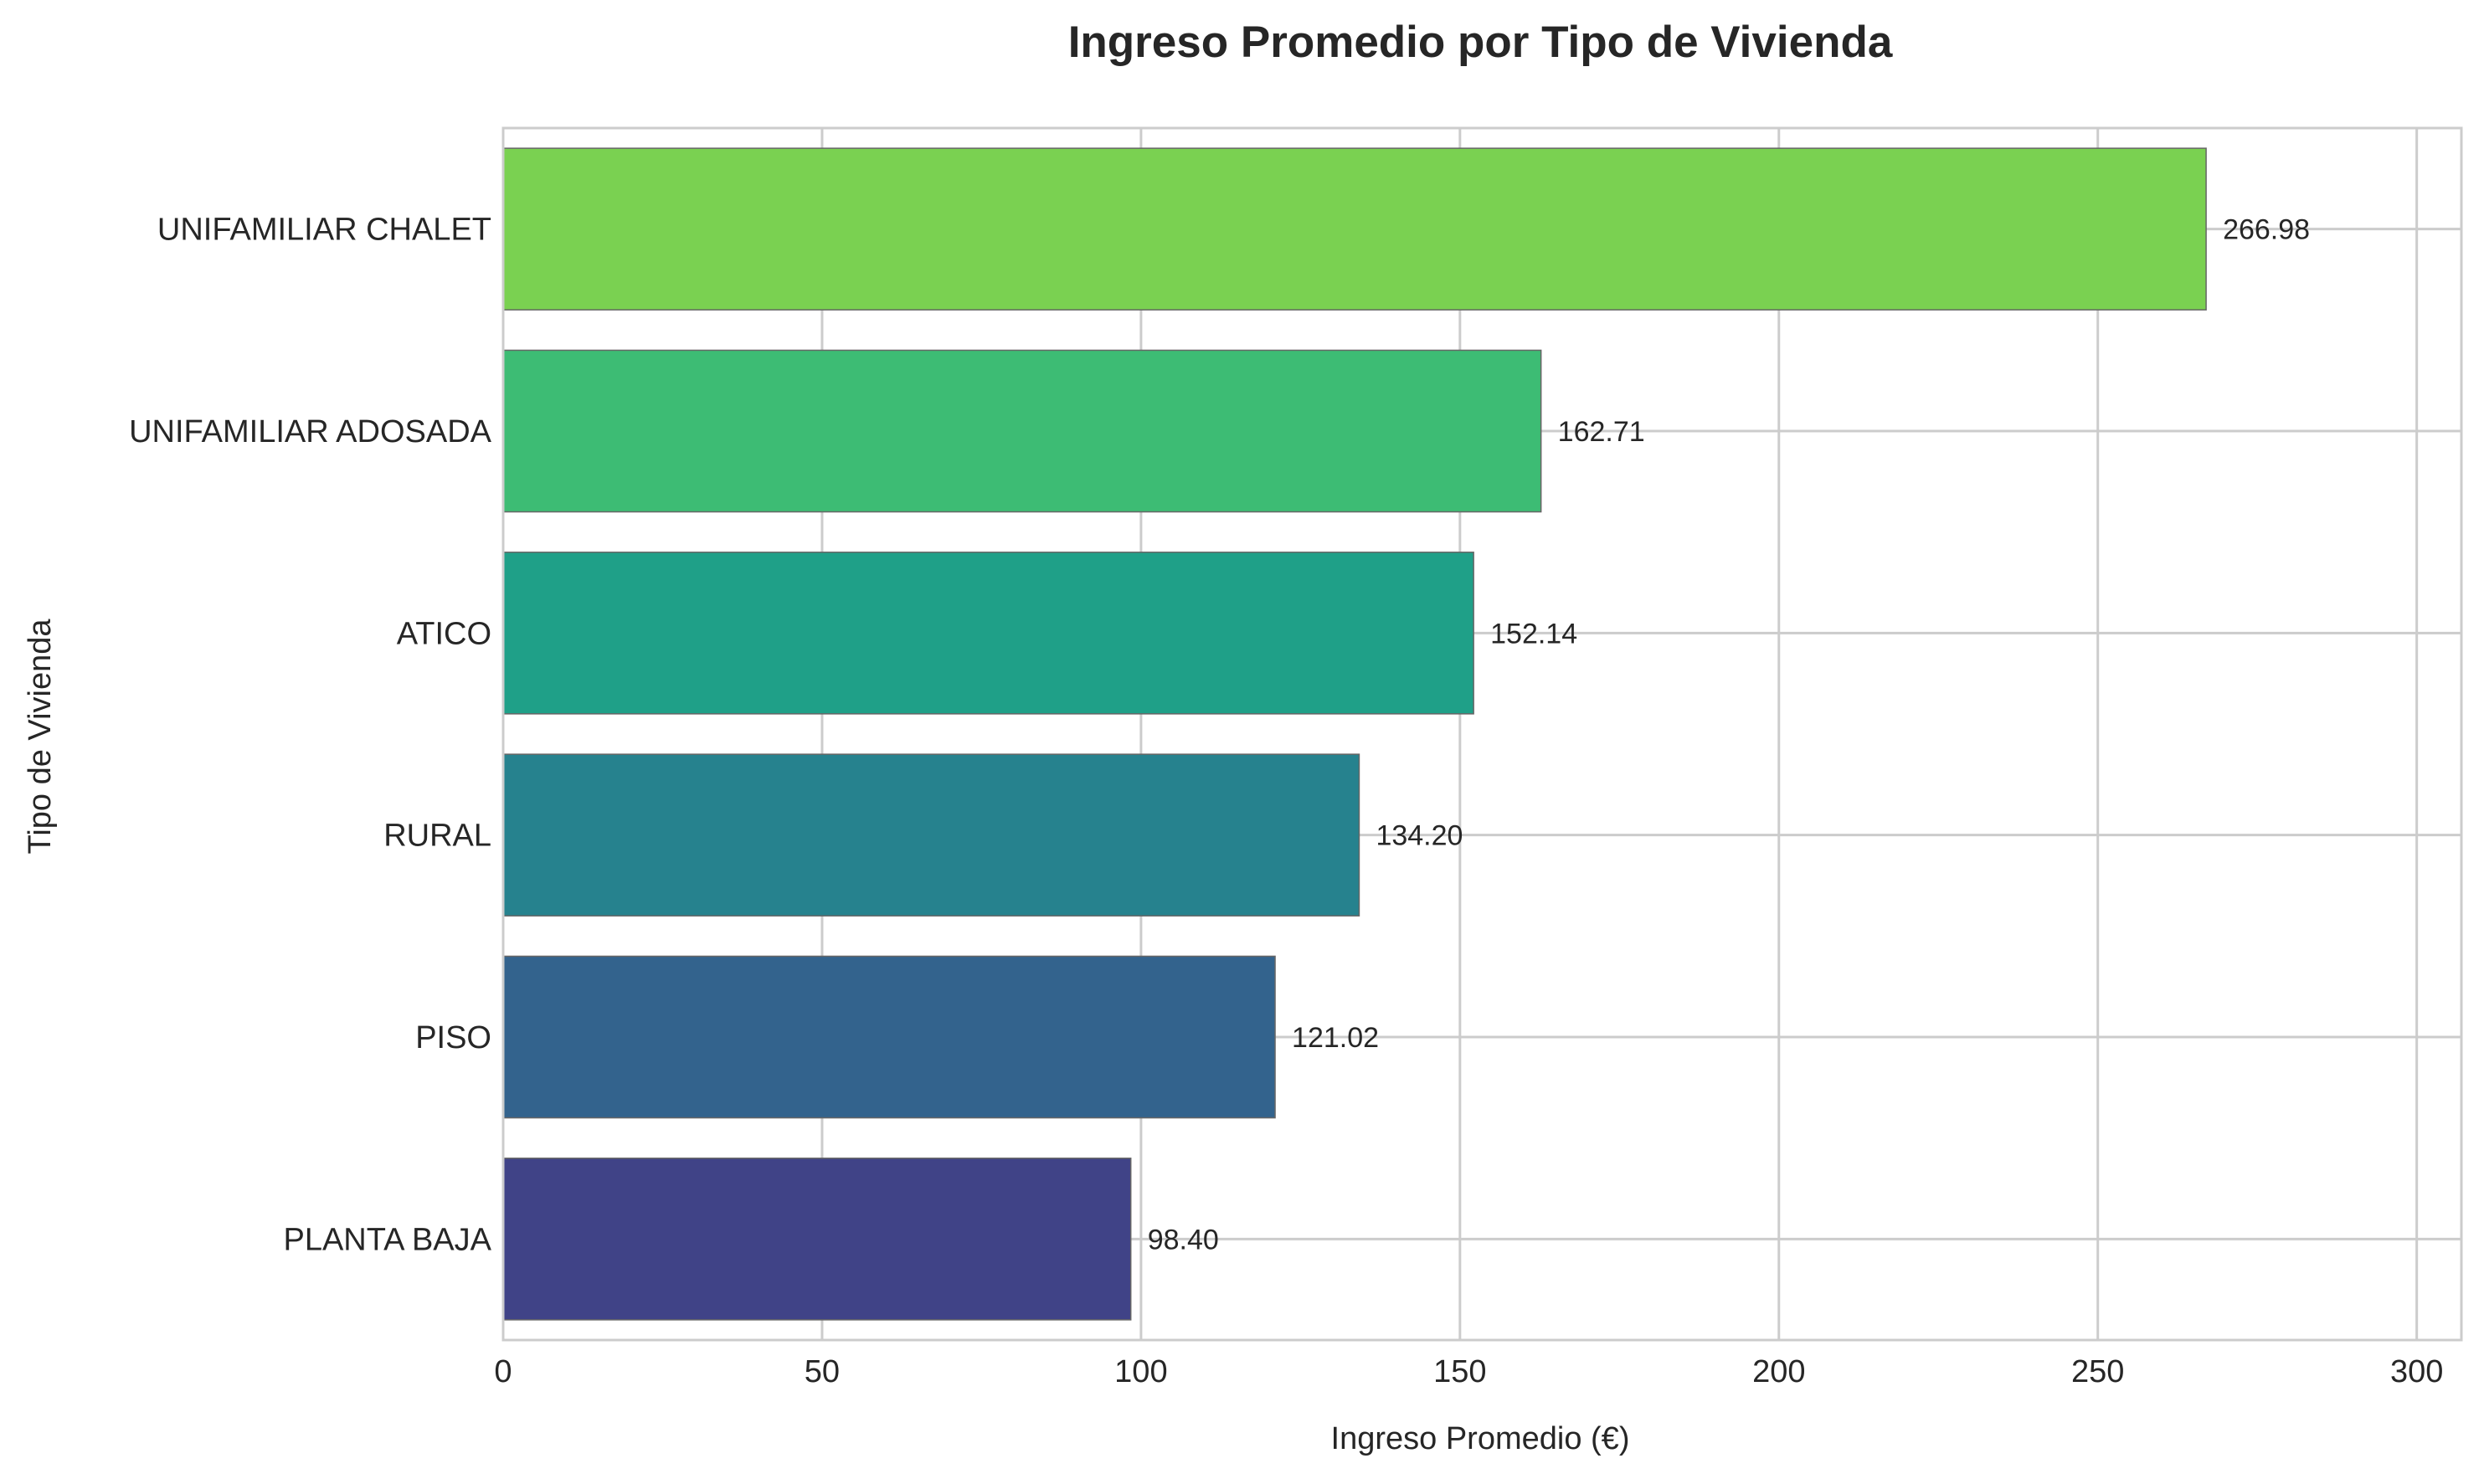 The width and height of the screenshot is (2484, 1484). I want to click on y-axis-label: Tipo de Vivienda, so click(40, 737).